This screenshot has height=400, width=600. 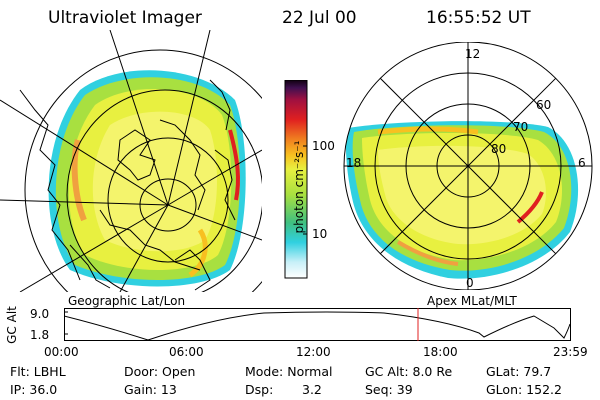 I want to click on geographic-map-label: Geographic Lat/Lon, so click(x=127, y=301).